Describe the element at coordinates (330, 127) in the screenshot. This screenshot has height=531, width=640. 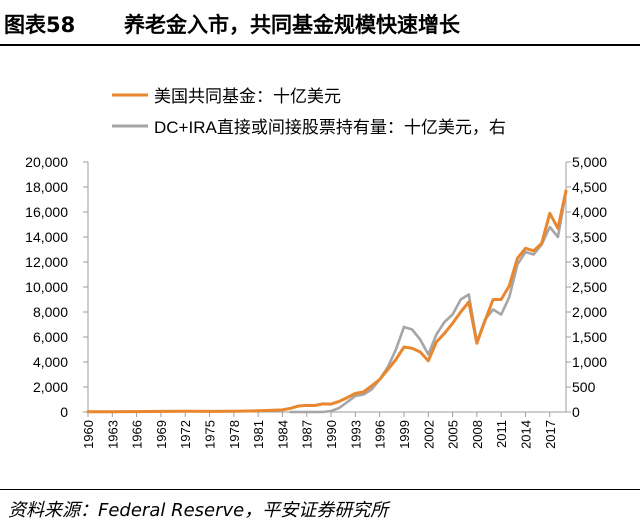
I see `legend-label-dc-ira: DC+IRA直接或间接股票持有量：十亿美元，右` at that location.